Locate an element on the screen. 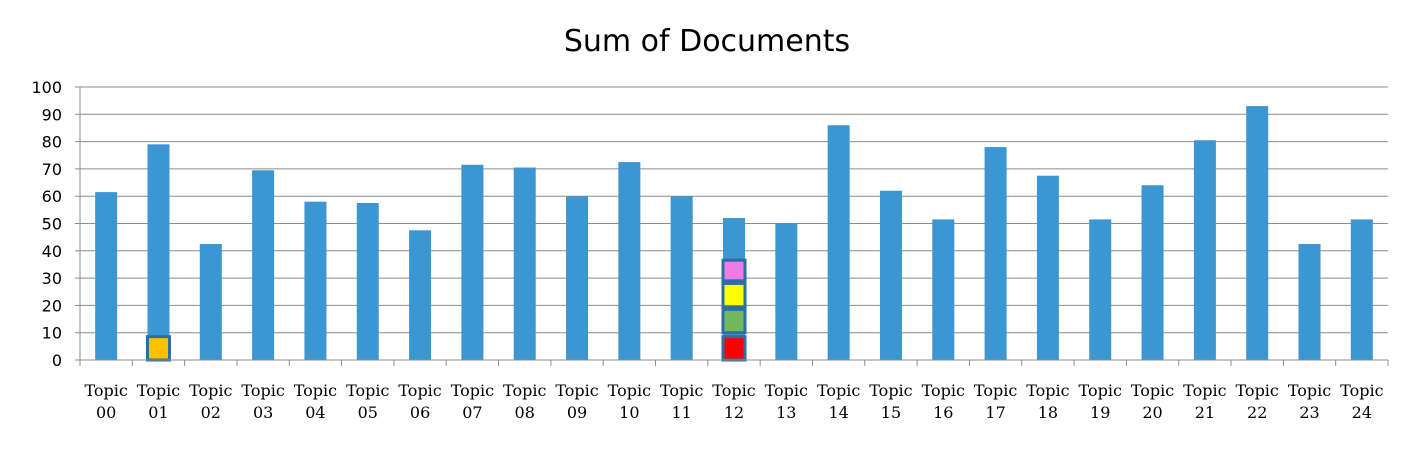  x-tick-label-line: 12 is located at coordinates (734, 412).